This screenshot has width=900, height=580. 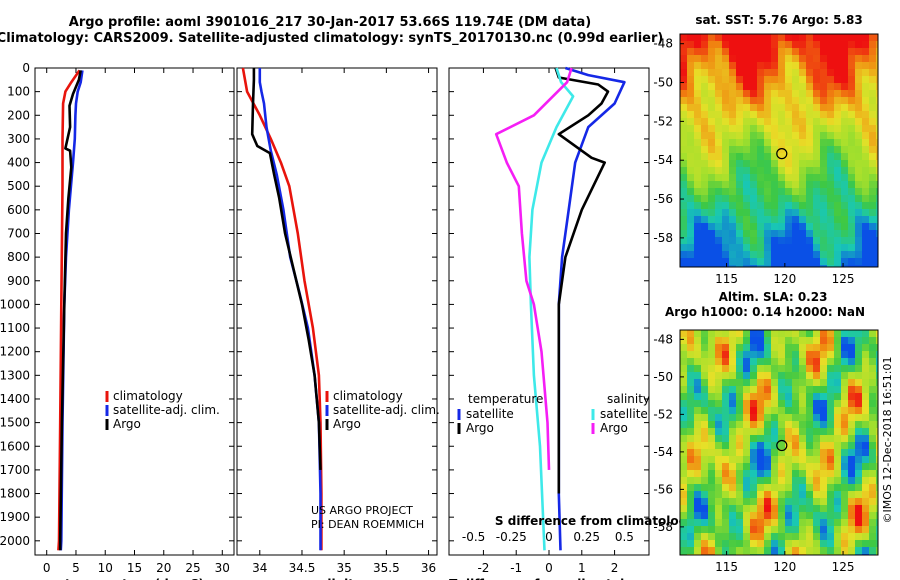 I want to click on map-x-tick-label: 125, so click(x=843, y=279).